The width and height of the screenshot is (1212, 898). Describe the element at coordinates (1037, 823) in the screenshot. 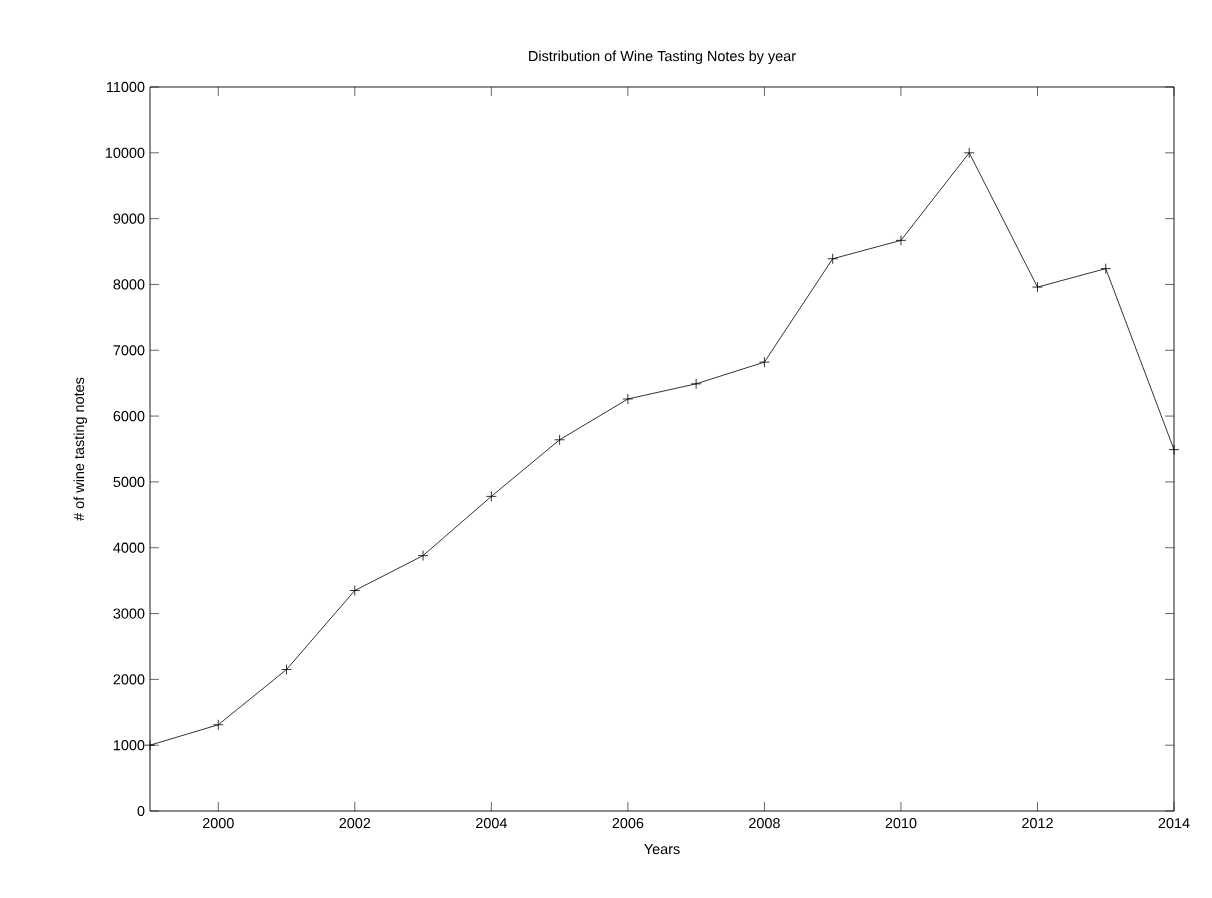

I see `x-tick-label: 2012` at that location.